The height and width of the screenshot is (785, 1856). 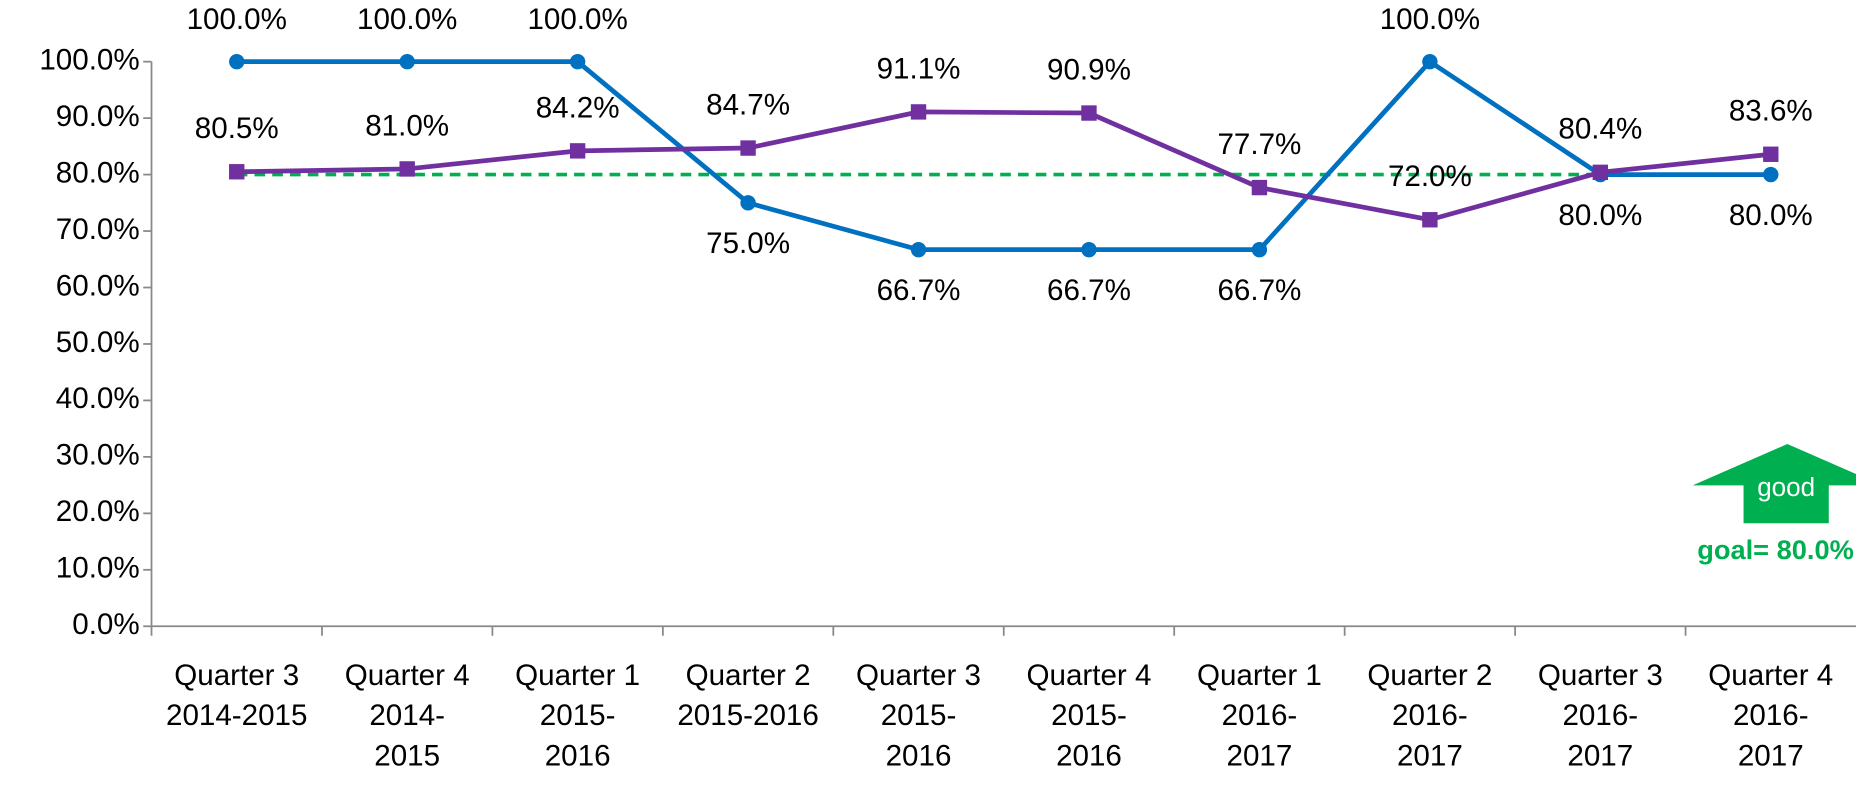 What do you see at coordinates (98, 342) in the screenshot?
I see `y-tick-label: 50.0%` at bounding box center [98, 342].